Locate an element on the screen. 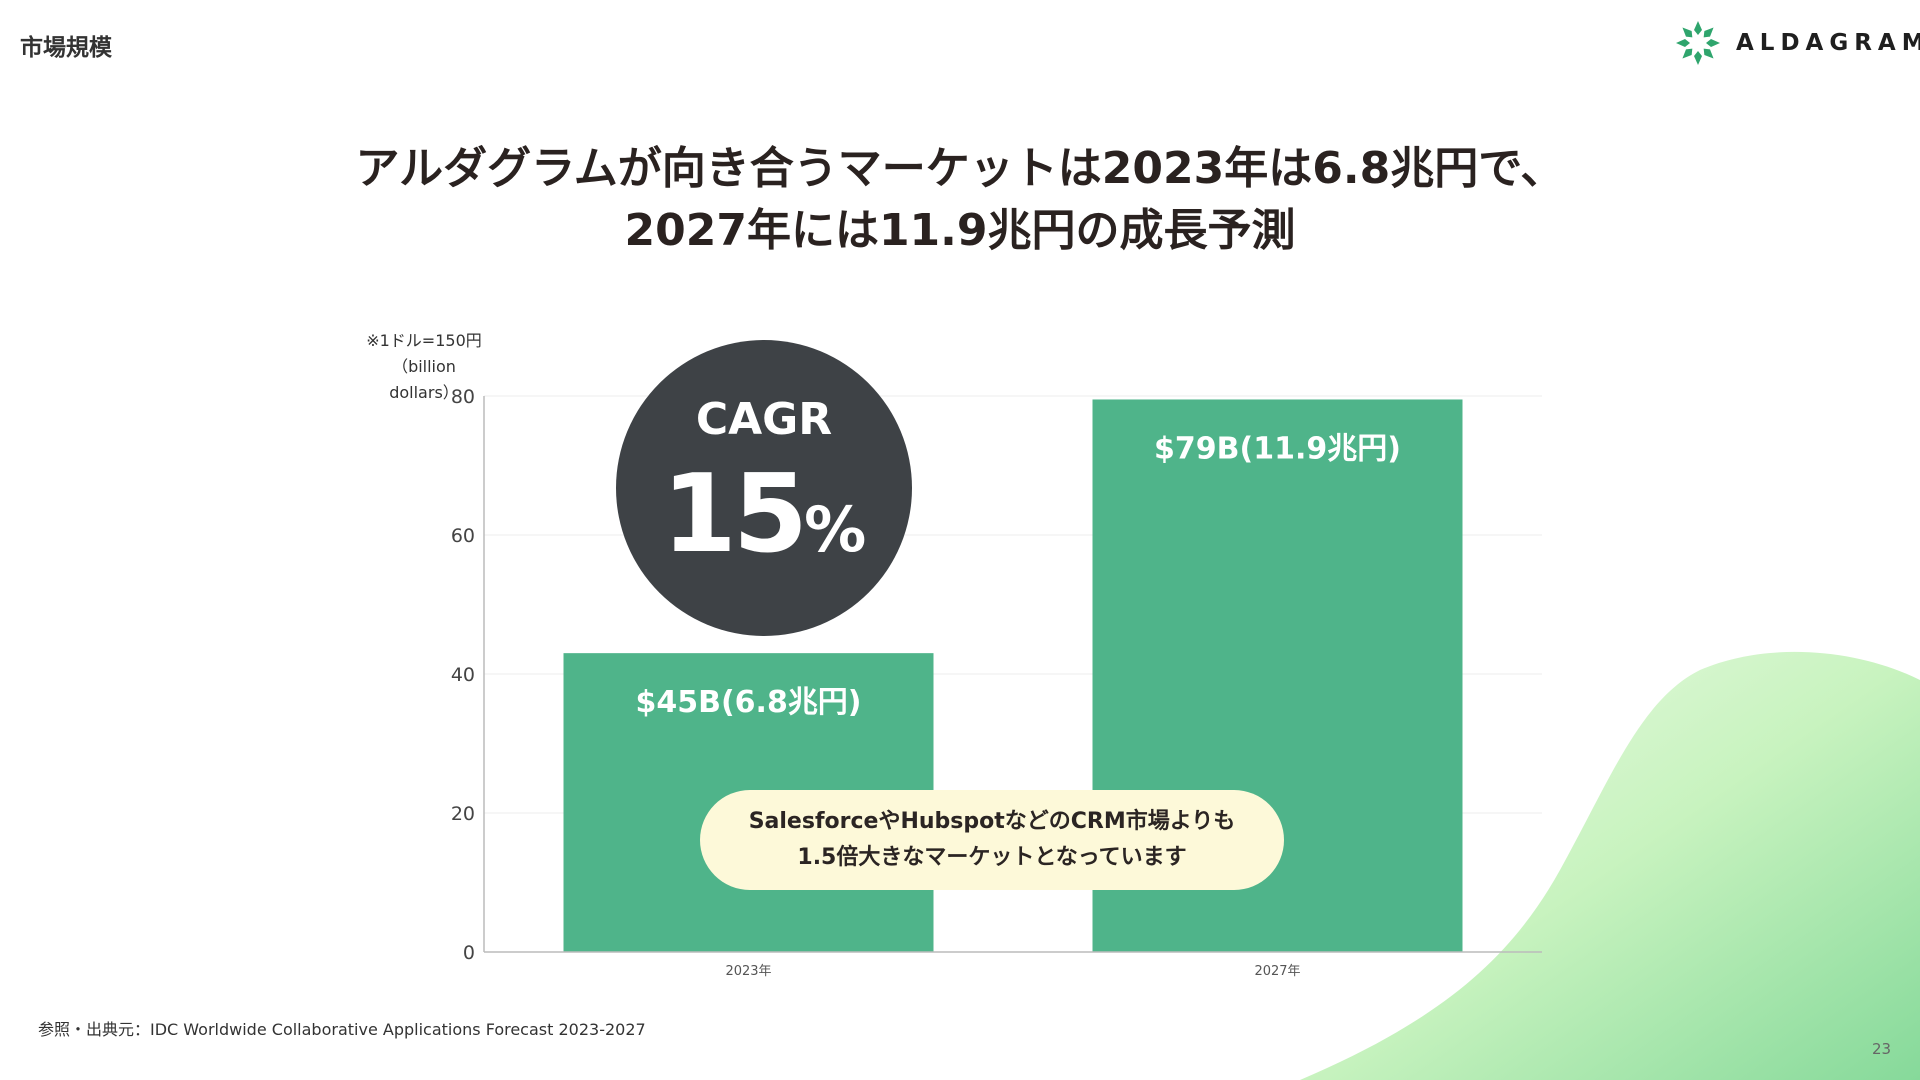  bar-data-label: $79B(11.9兆円) is located at coordinates (1277, 448).